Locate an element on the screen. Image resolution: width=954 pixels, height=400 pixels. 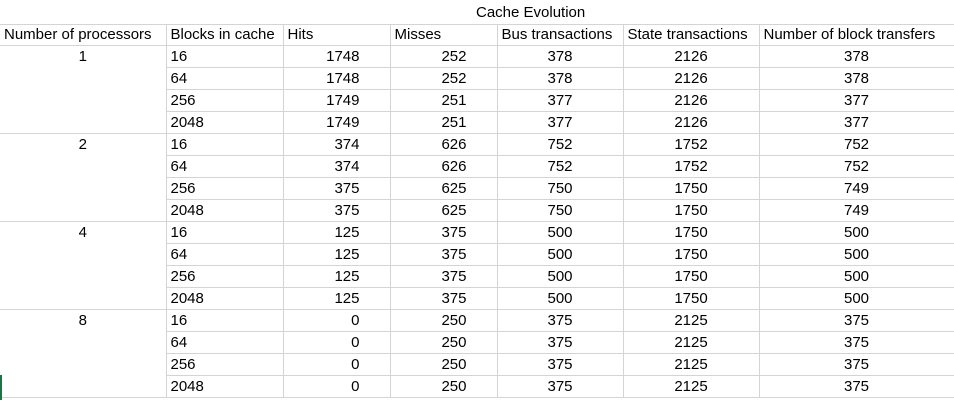
cell-block-transfers: 377 is located at coordinates (856, 122).